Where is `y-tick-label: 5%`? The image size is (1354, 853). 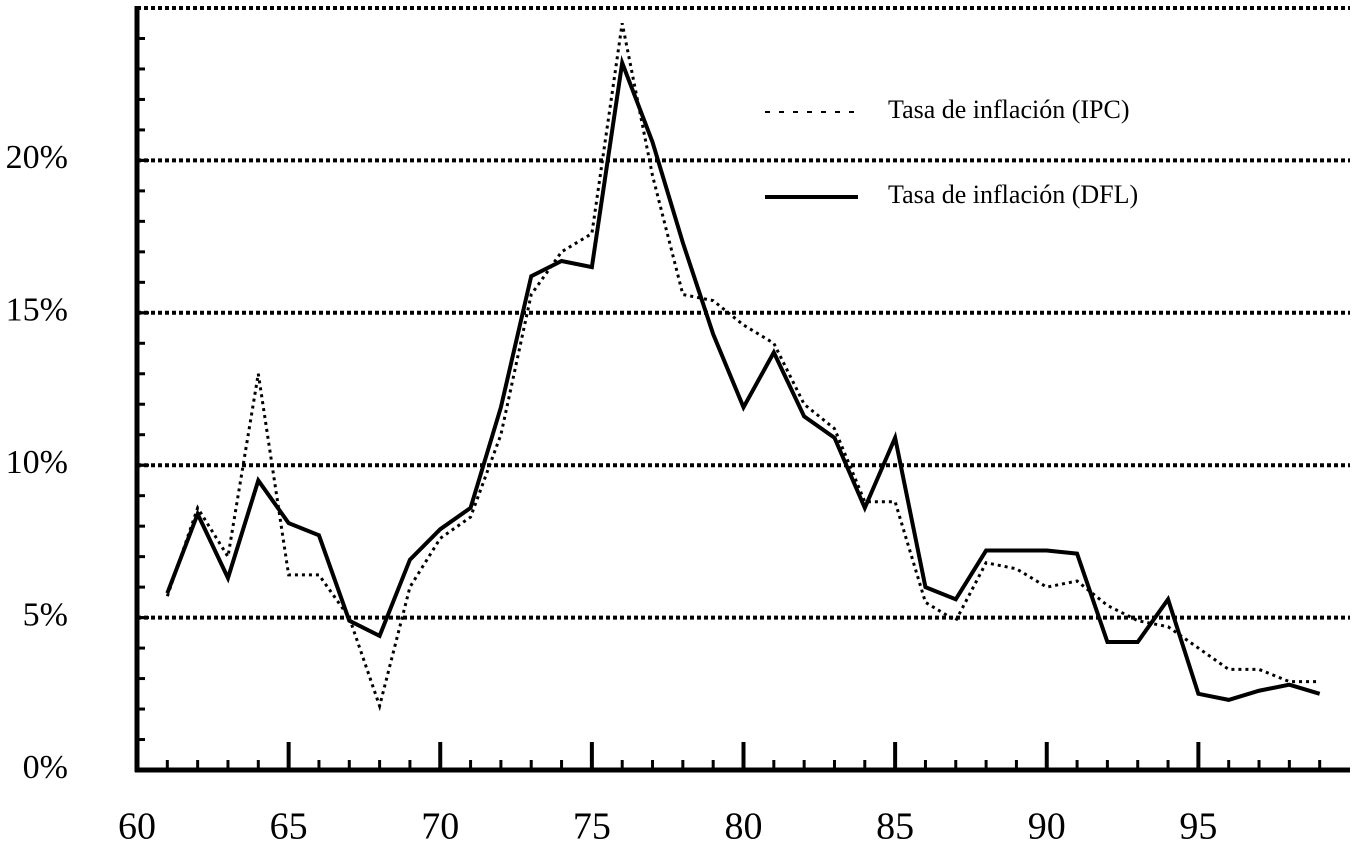
y-tick-label: 5% is located at coordinates (45, 614).